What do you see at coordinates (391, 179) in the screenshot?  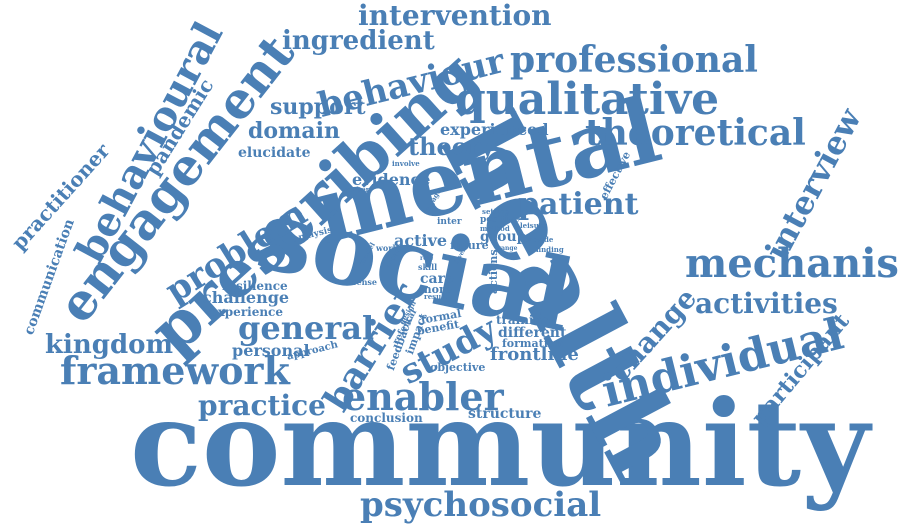 I see `word-evidence: evidence` at bounding box center [391, 179].